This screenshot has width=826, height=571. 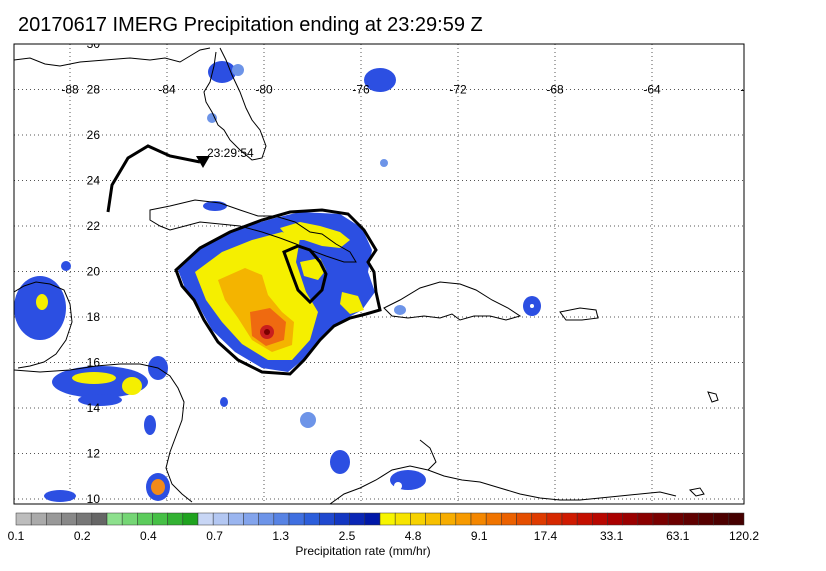 What do you see at coordinates (479, 536) in the screenshot?
I see `colorbar-tick-label: 9.1` at bounding box center [479, 536].